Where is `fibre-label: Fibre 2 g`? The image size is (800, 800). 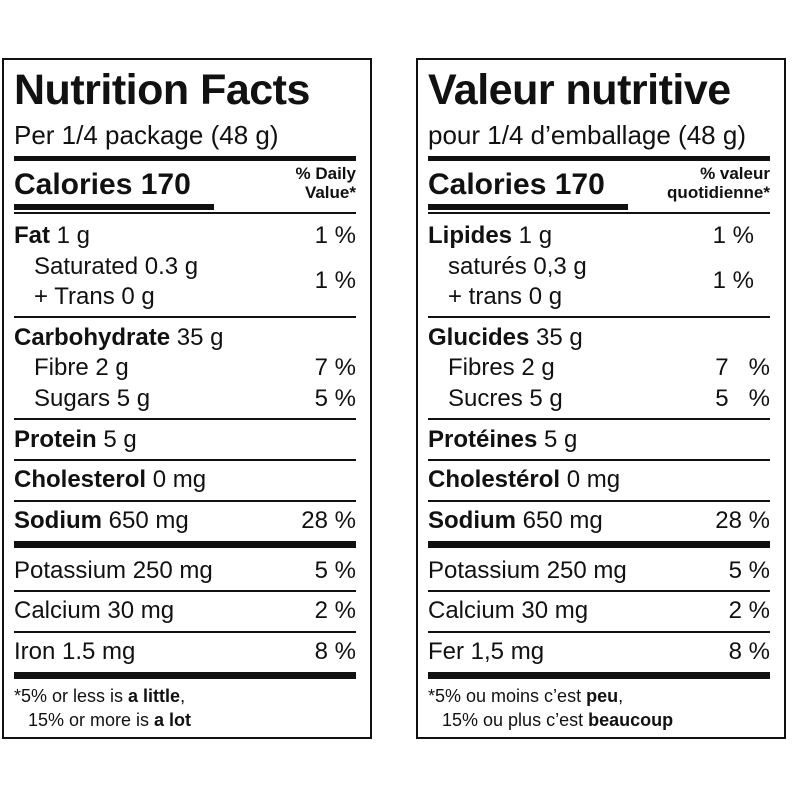 fibre-label: Fibre 2 g is located at coordinates (81, 367).